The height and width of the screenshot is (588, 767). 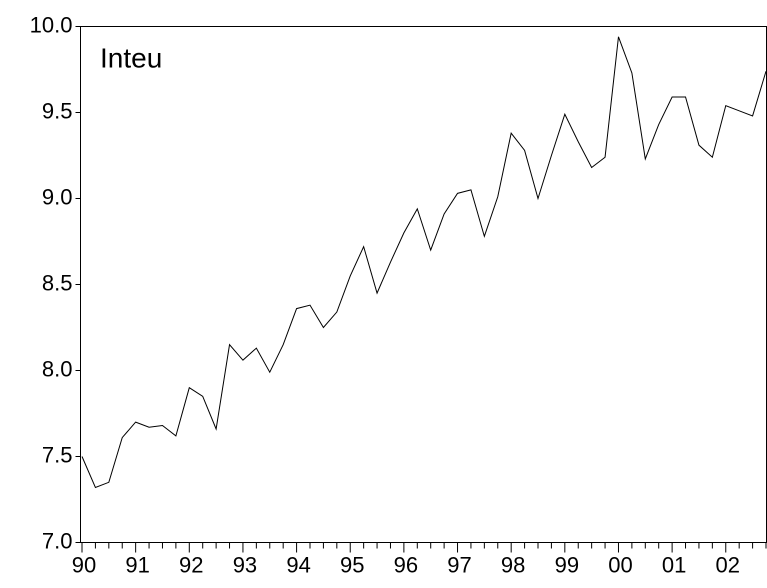 I want to click on x-tick-label: 96, so click(x=406, y=564).